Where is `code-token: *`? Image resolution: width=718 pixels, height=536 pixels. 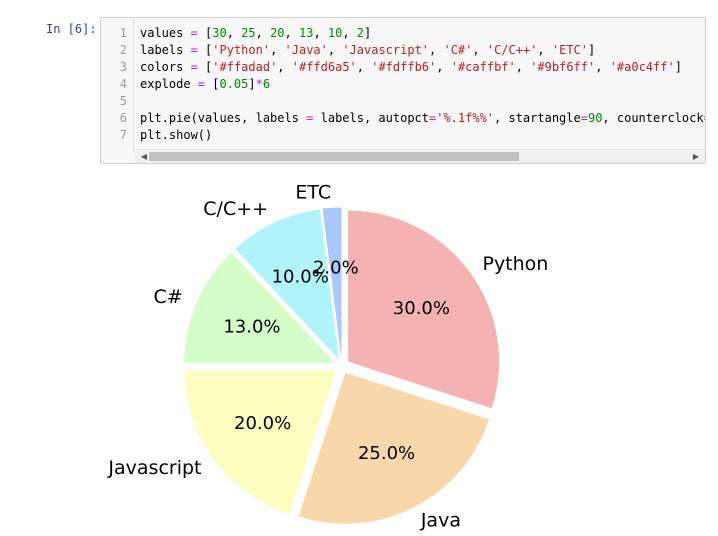 code-token: * is located at coordinates (259, 84).